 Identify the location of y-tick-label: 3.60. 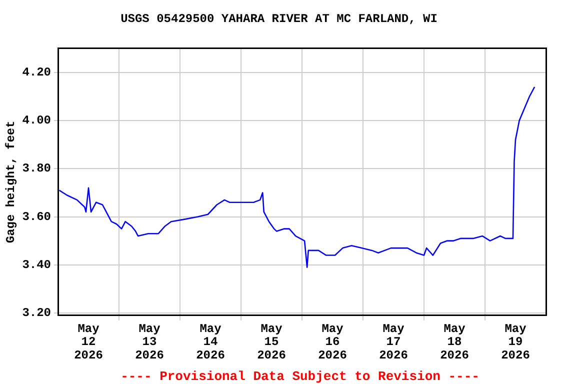
(36, 217).